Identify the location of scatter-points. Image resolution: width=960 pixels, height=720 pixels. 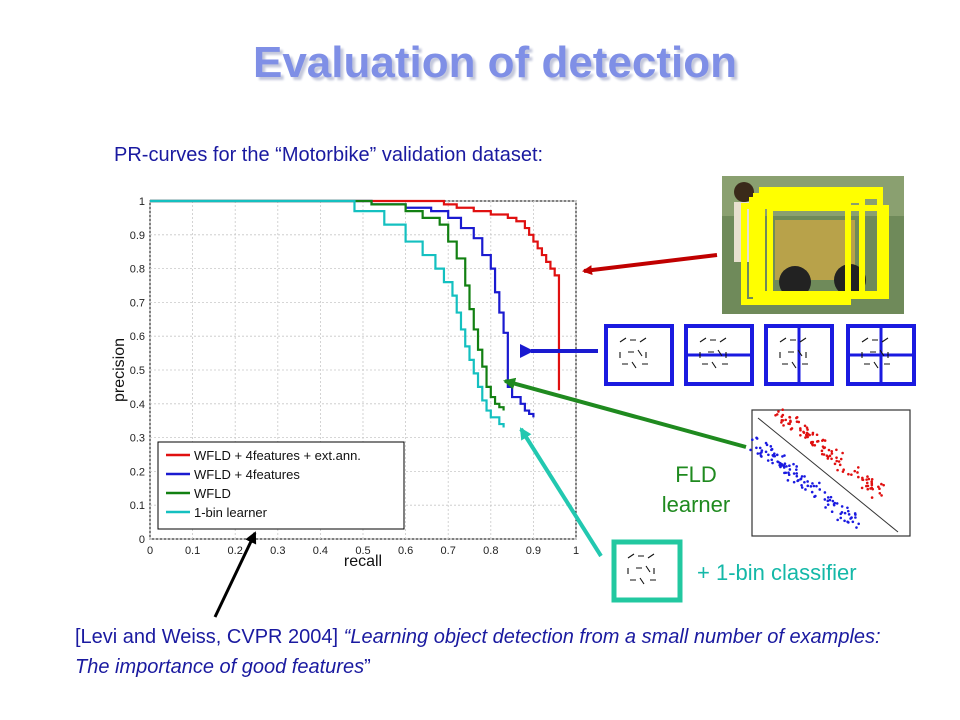
(817, 468).